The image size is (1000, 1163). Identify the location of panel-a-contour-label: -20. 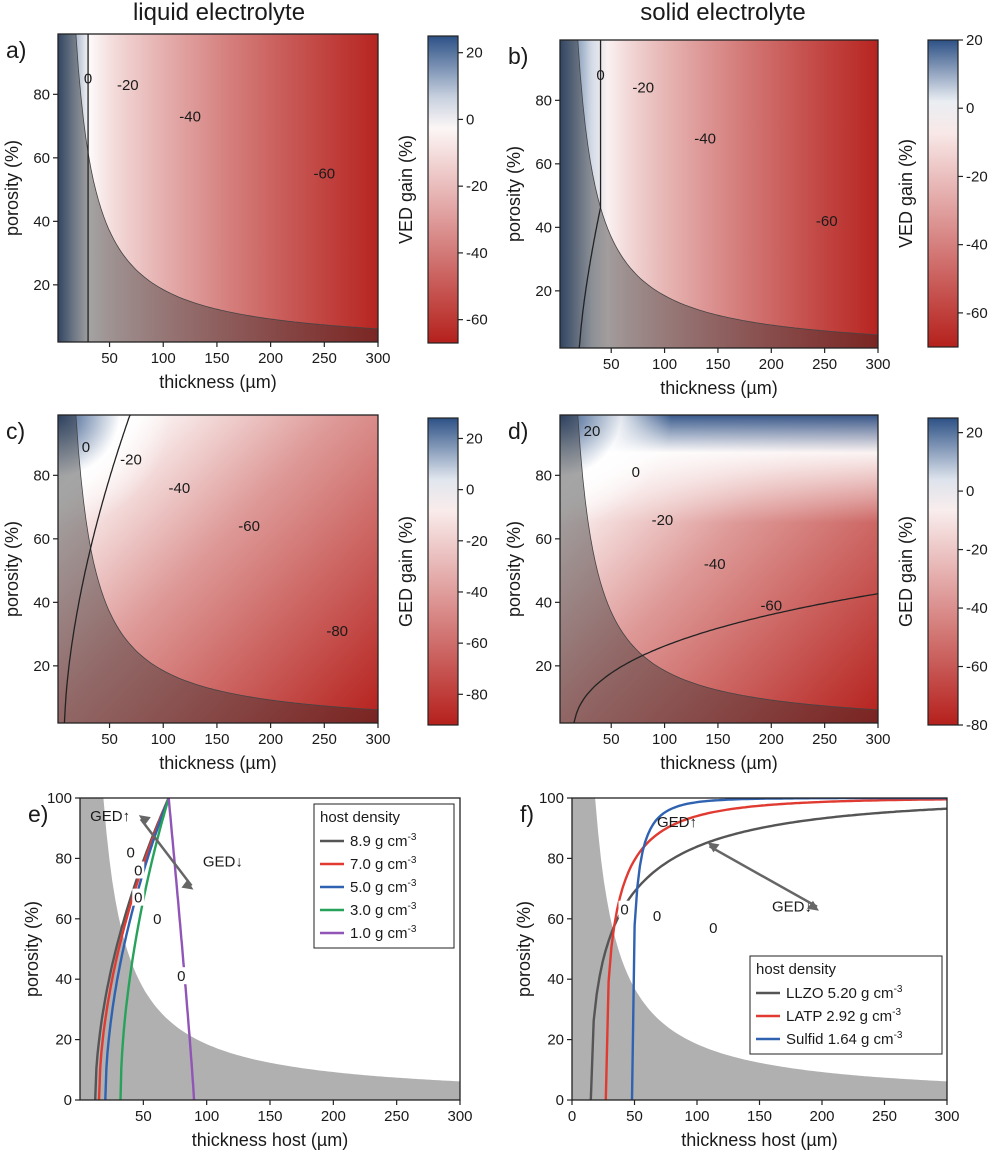
(128, 85).